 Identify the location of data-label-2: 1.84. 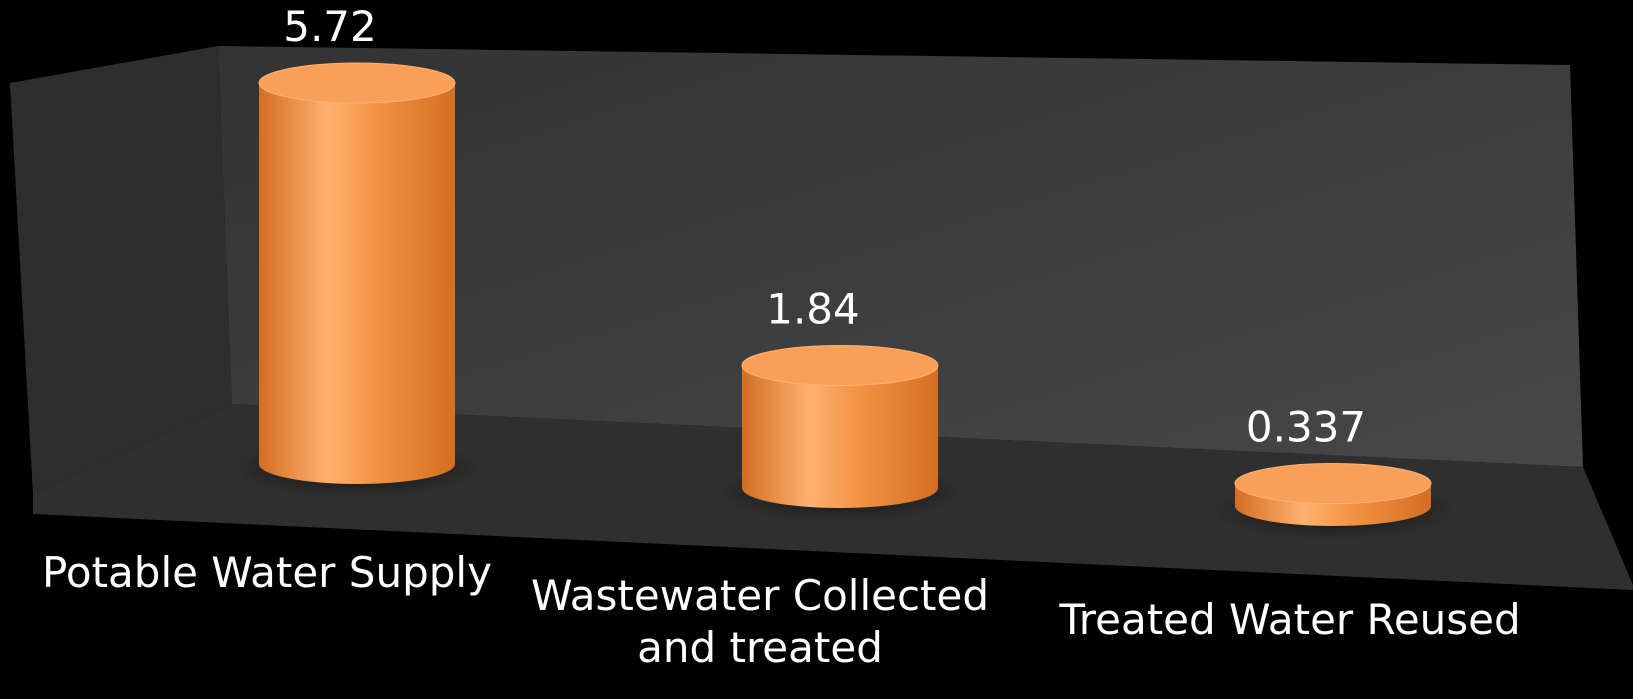
(813, 308).